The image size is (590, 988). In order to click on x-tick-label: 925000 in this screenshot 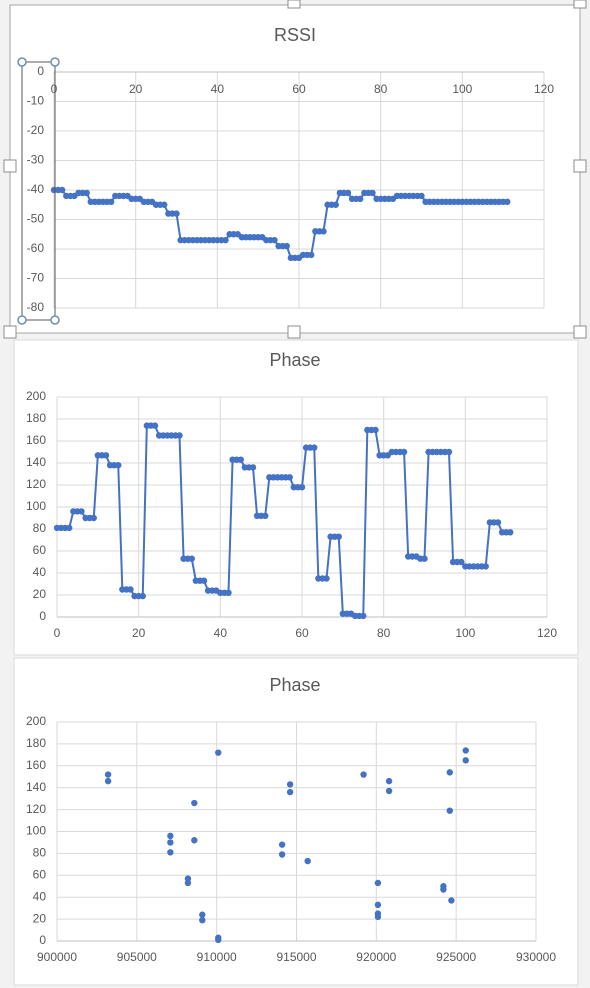, I will do `click(456, 957)`.